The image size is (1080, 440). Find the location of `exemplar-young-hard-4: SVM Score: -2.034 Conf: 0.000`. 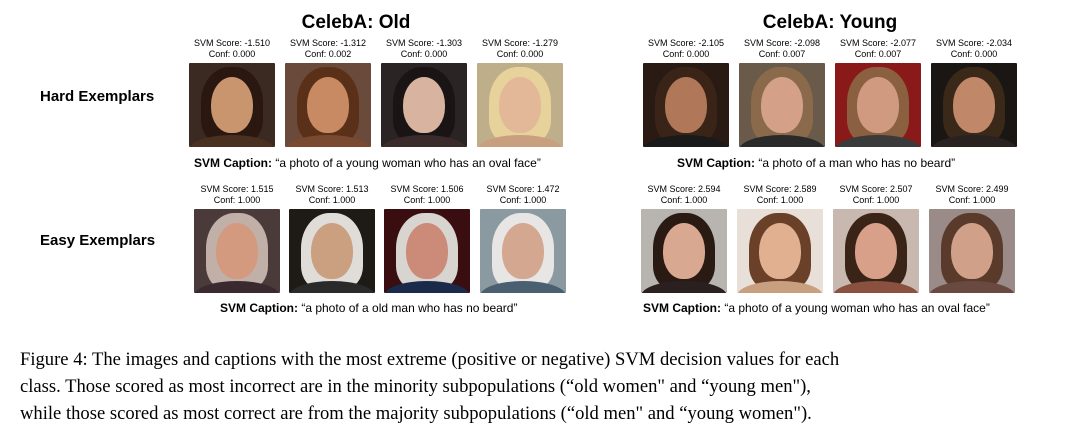

exemplar-young-hard-4: SVM Score: -2.034 Conf: 0.000 is located at coordinates (974, 92).